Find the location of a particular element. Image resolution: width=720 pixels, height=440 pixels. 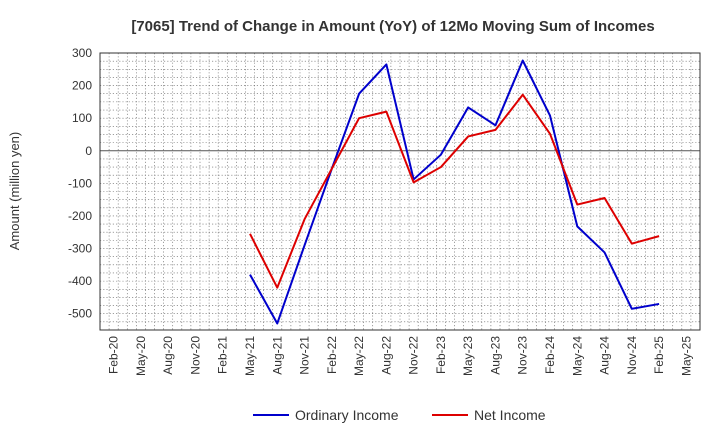

y-tick-label: 100 is located at coordinates (82, 118).